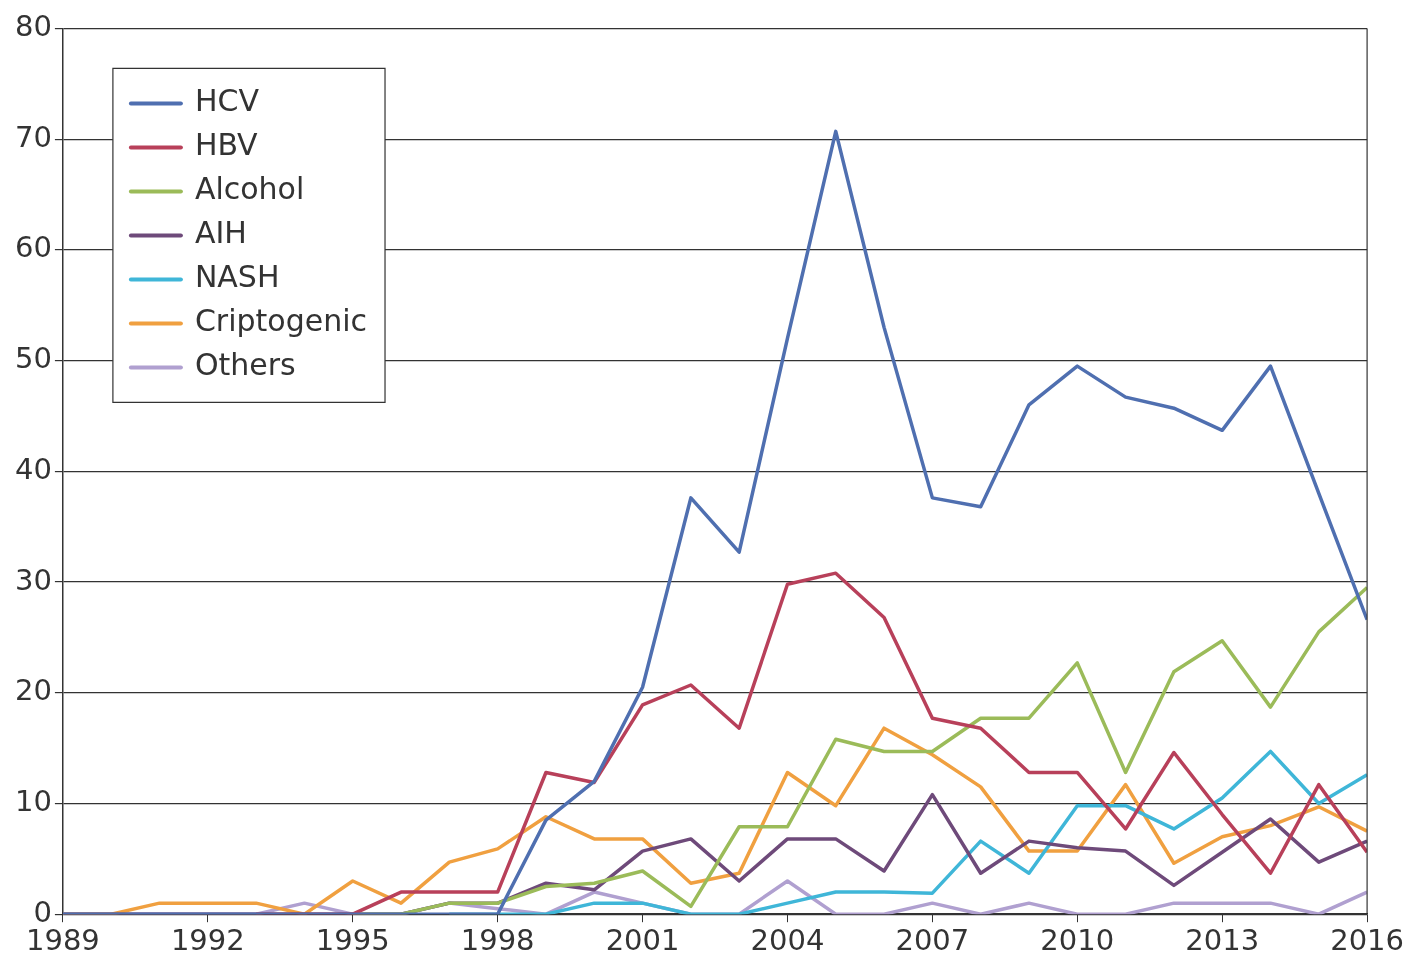 This screenshot has width=1415, height=973. Describe the element at coordinates (33, 801) in the screenshot. I see `y-tick-label: 10` at that location.